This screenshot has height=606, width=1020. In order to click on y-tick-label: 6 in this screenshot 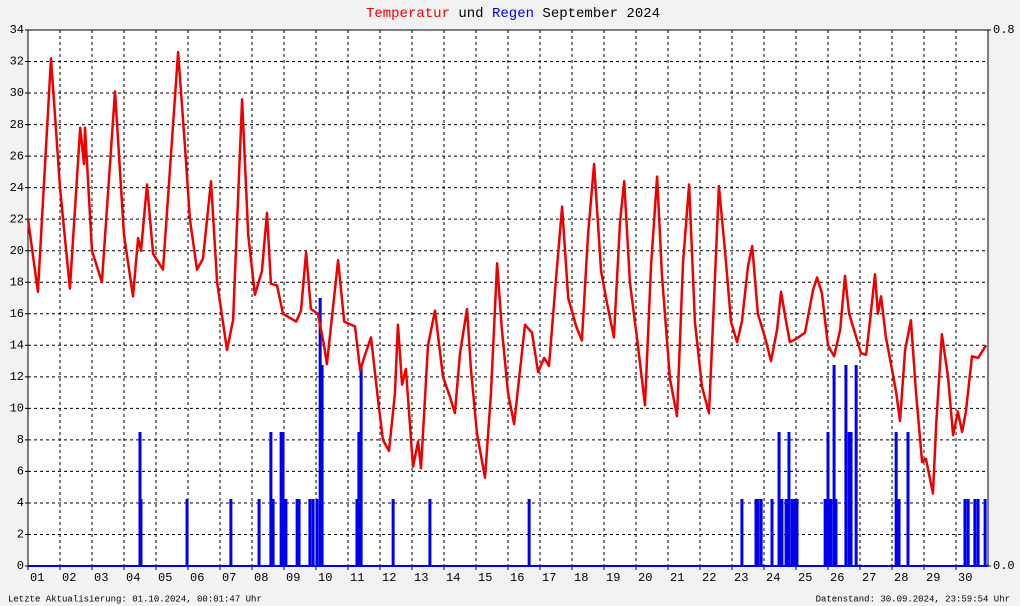, I will do `click(20, 472)`.